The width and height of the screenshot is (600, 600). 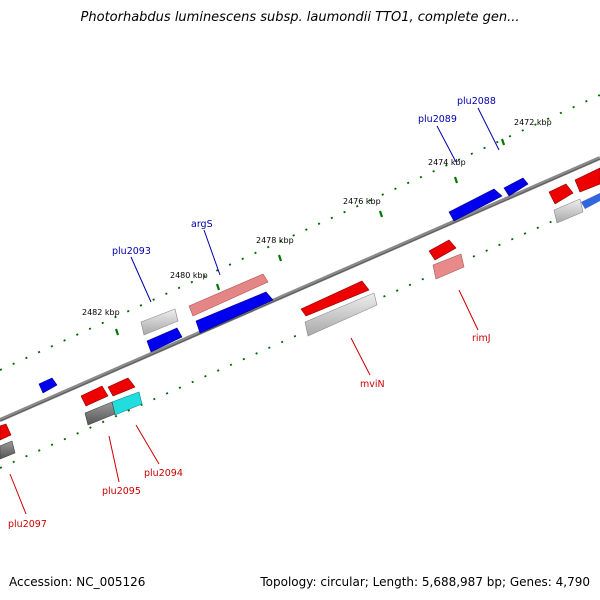 What do you see at coordinates (448, 266) in the screenshot?
I see `feature-rimJ` at bounding box center [448, 266].